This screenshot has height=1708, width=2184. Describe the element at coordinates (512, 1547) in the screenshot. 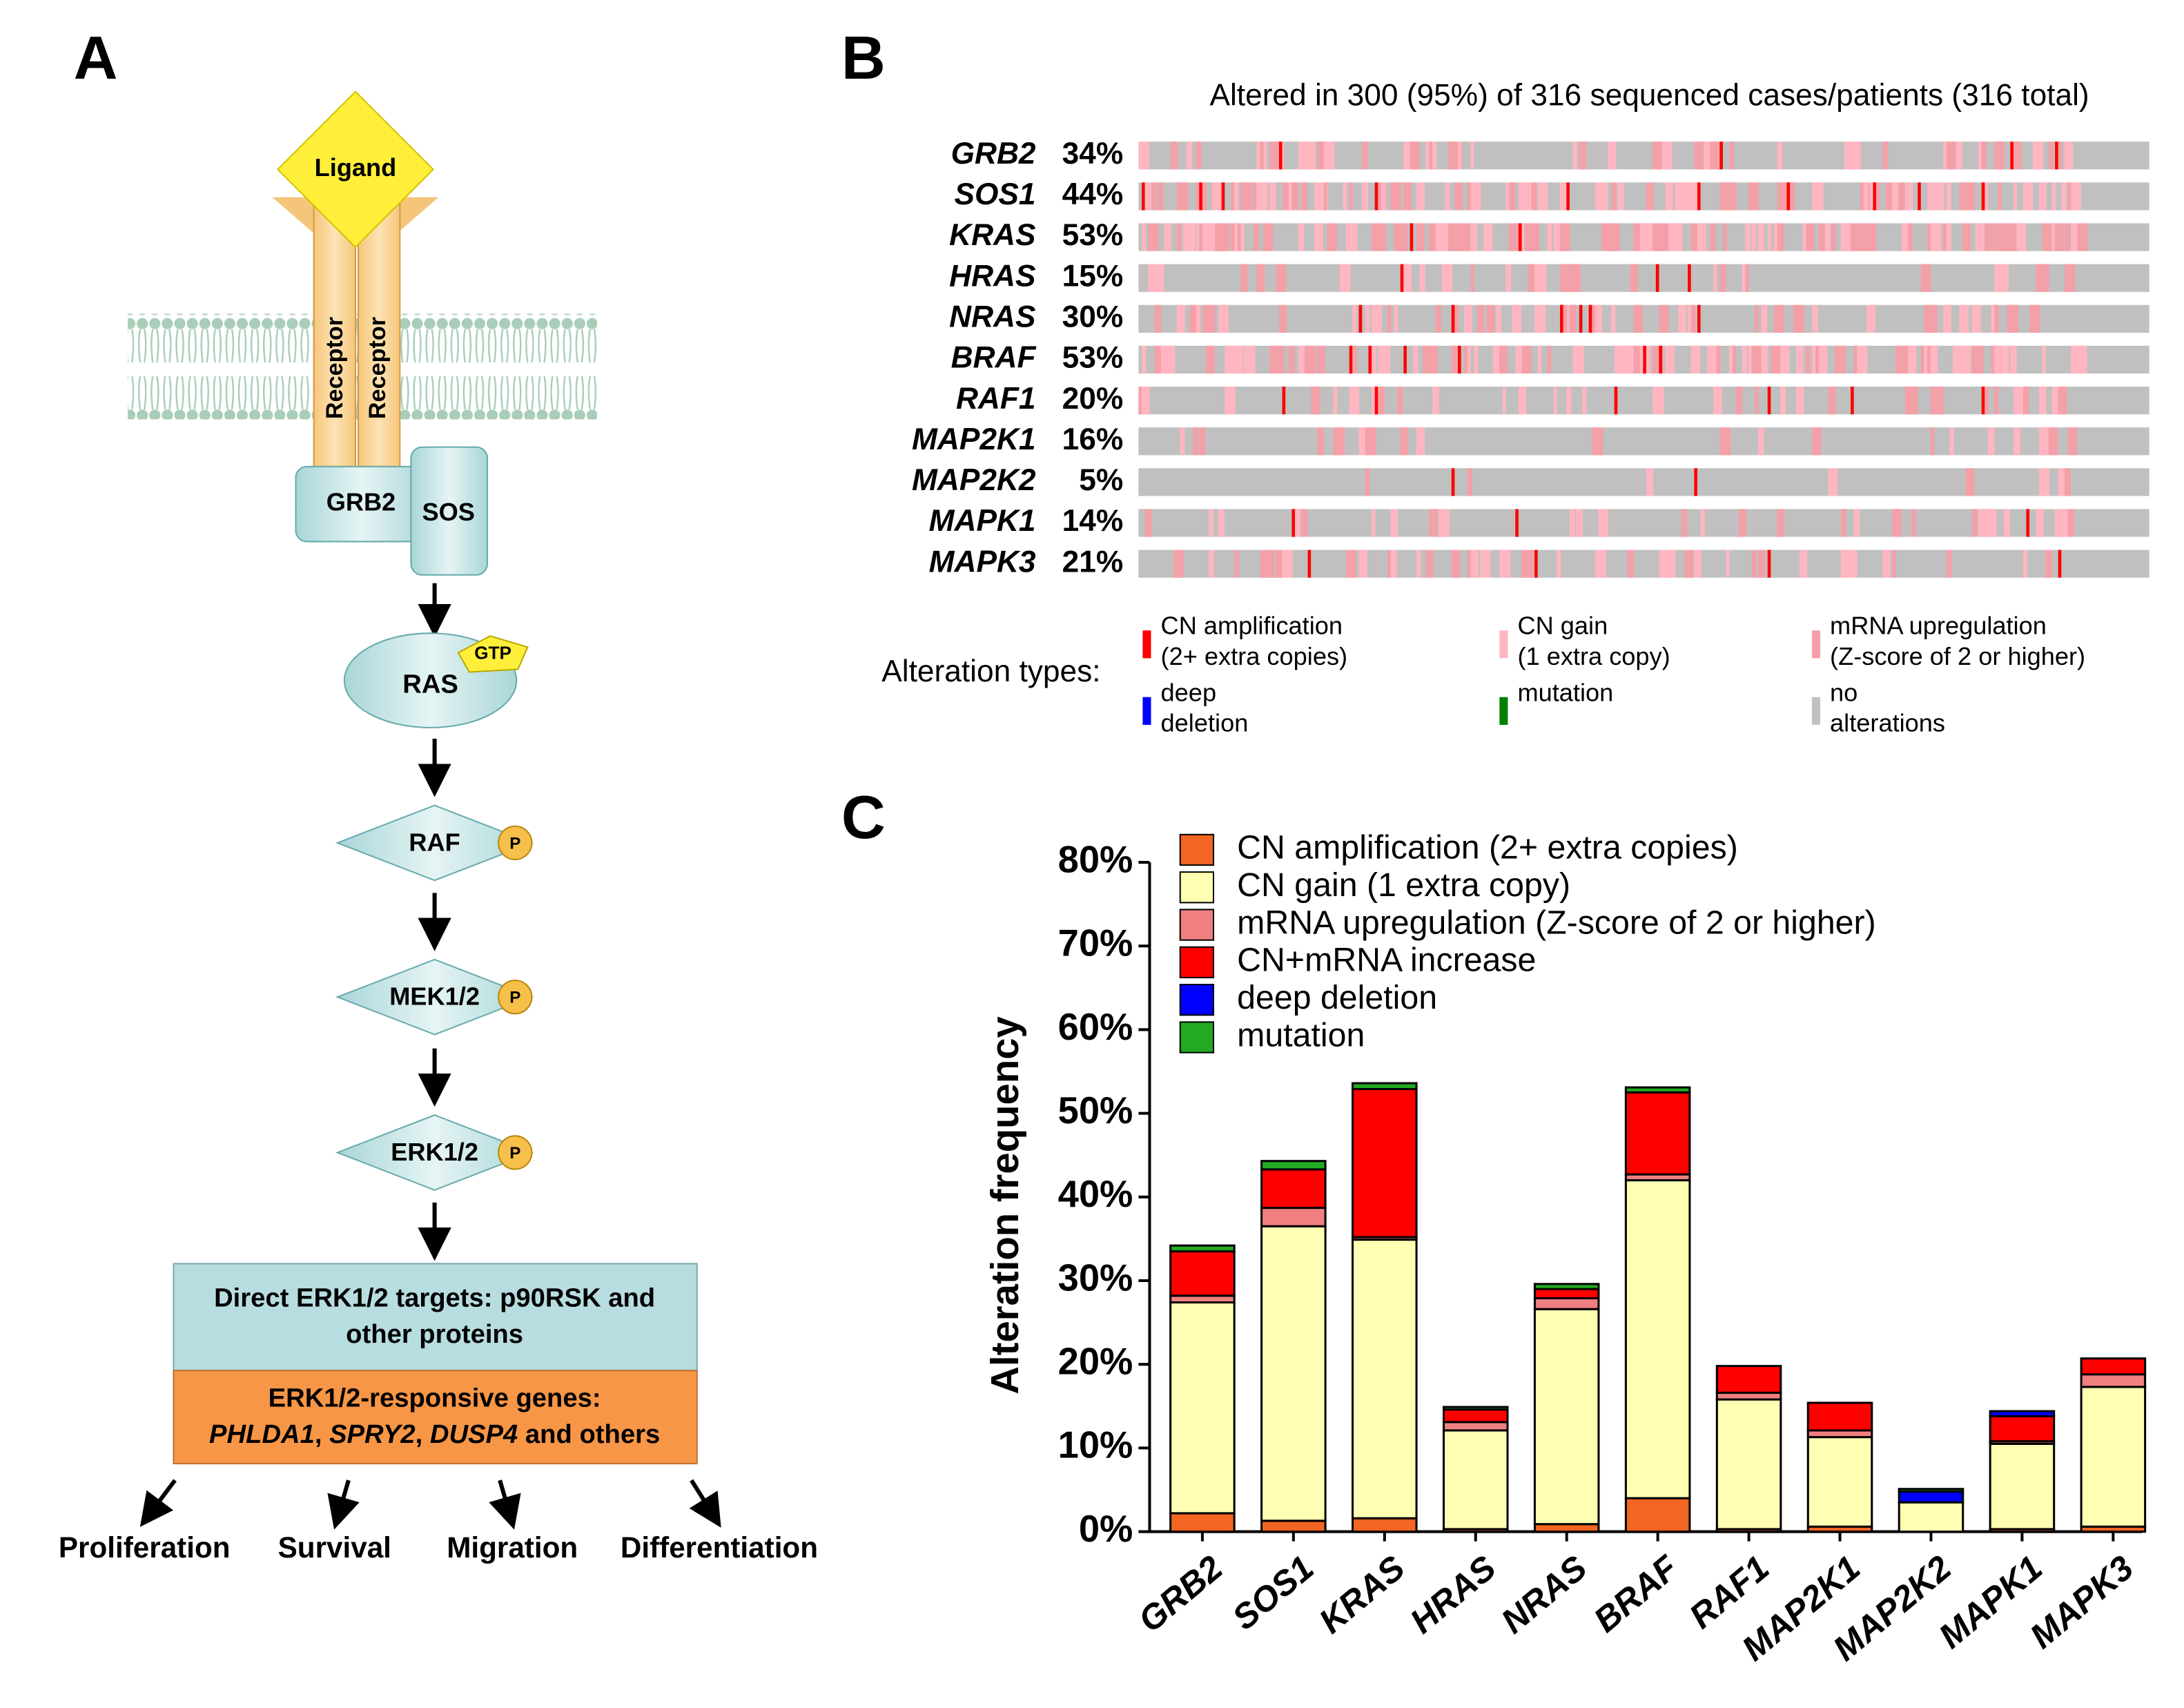

I see `outcome: Migration` at that location.